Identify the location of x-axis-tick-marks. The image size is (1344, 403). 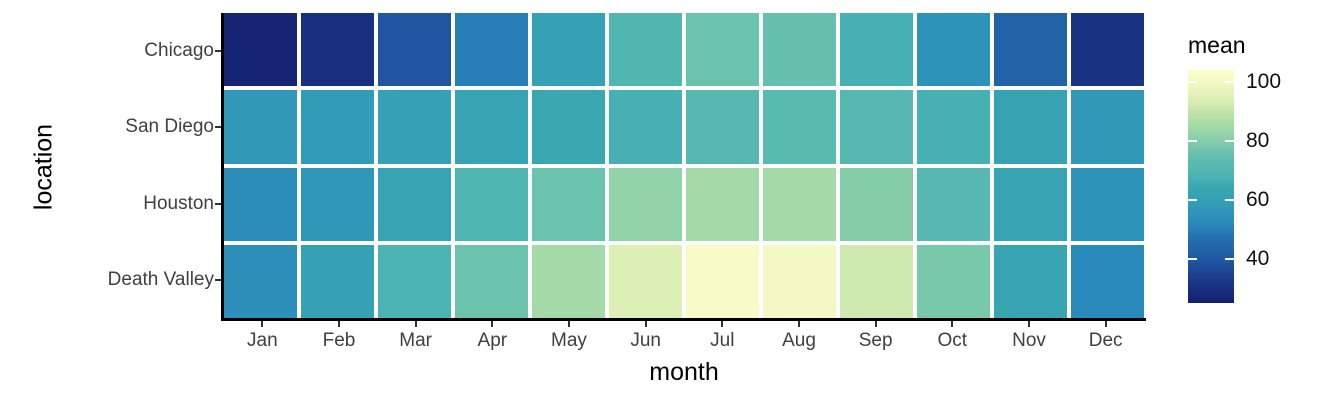
(684, 324).